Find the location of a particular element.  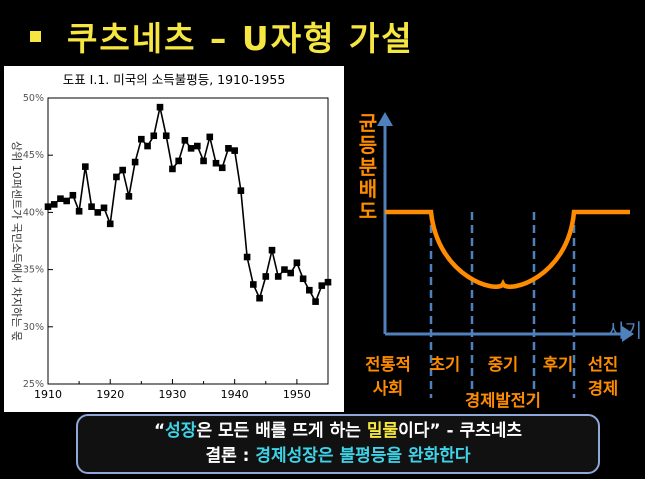

stage-label: 사회 is located at coordinates (388, 388).